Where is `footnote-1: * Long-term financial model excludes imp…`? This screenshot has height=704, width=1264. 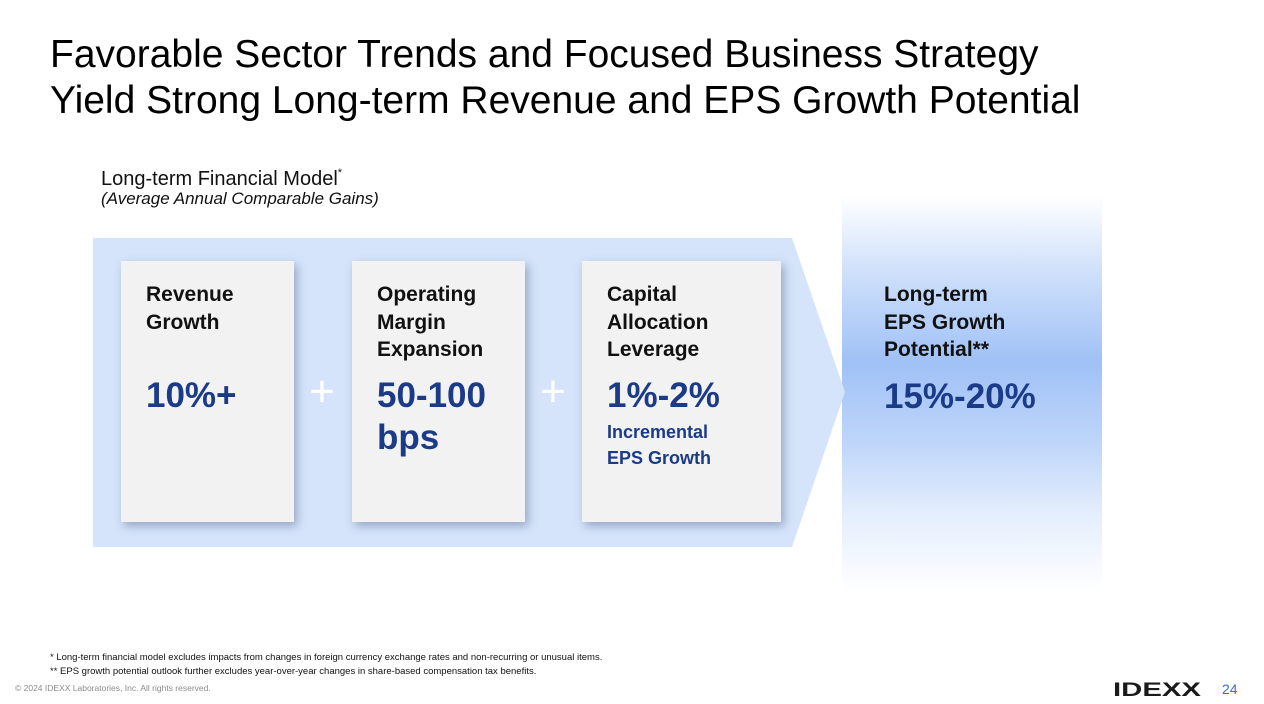
footnote-1: * Long-term financial model excludes imp… is located at coordinates (326, 657).